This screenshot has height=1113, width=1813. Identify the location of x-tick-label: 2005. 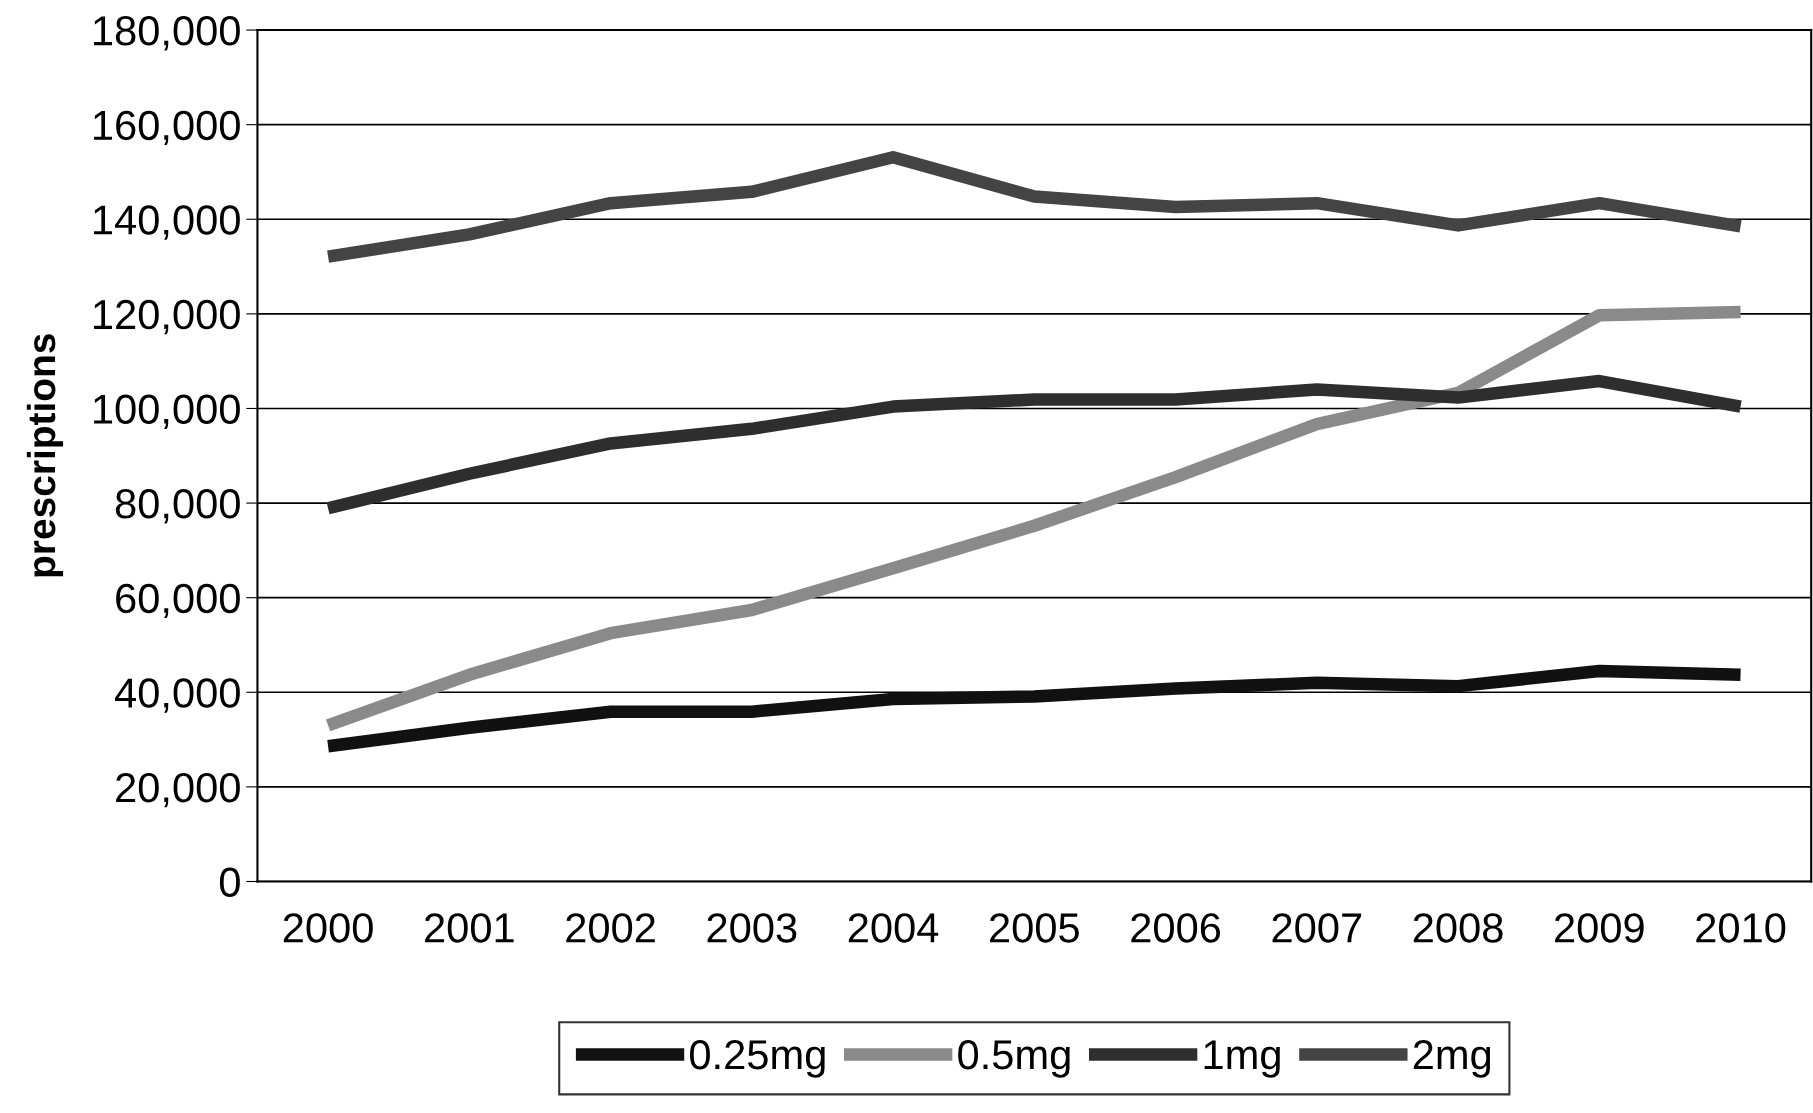
(1034, 928).